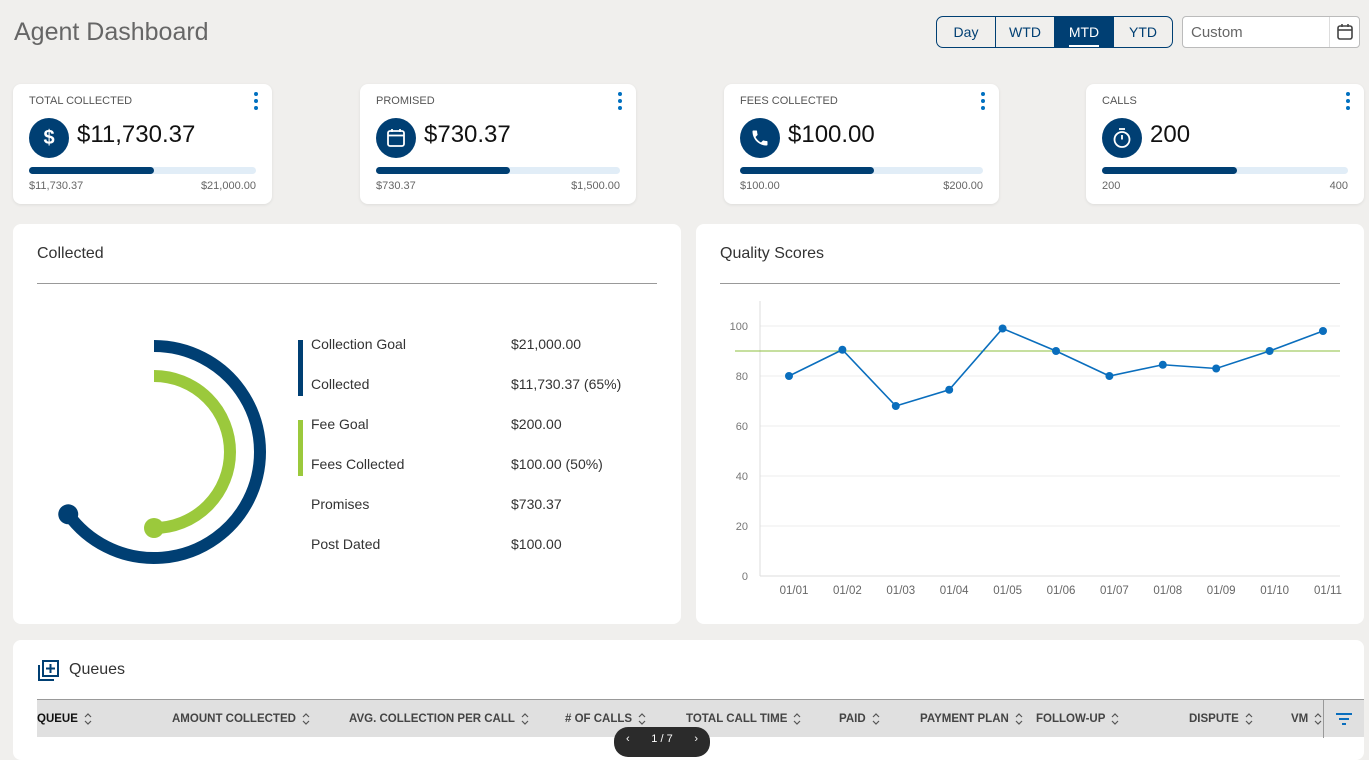  Describe the element at coordinates (97, 669) in the screenshot. I see `queues-title: Queues` at that location.